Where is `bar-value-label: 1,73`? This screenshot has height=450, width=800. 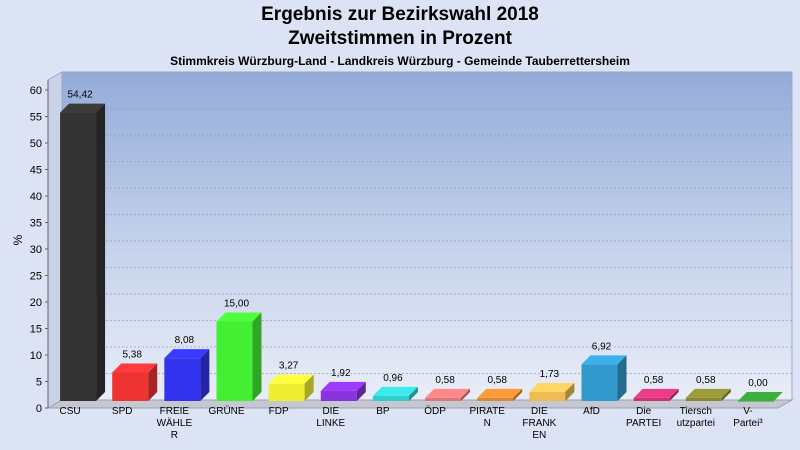
bar-value-label: 1,73 is located at coordinates (550, 374).